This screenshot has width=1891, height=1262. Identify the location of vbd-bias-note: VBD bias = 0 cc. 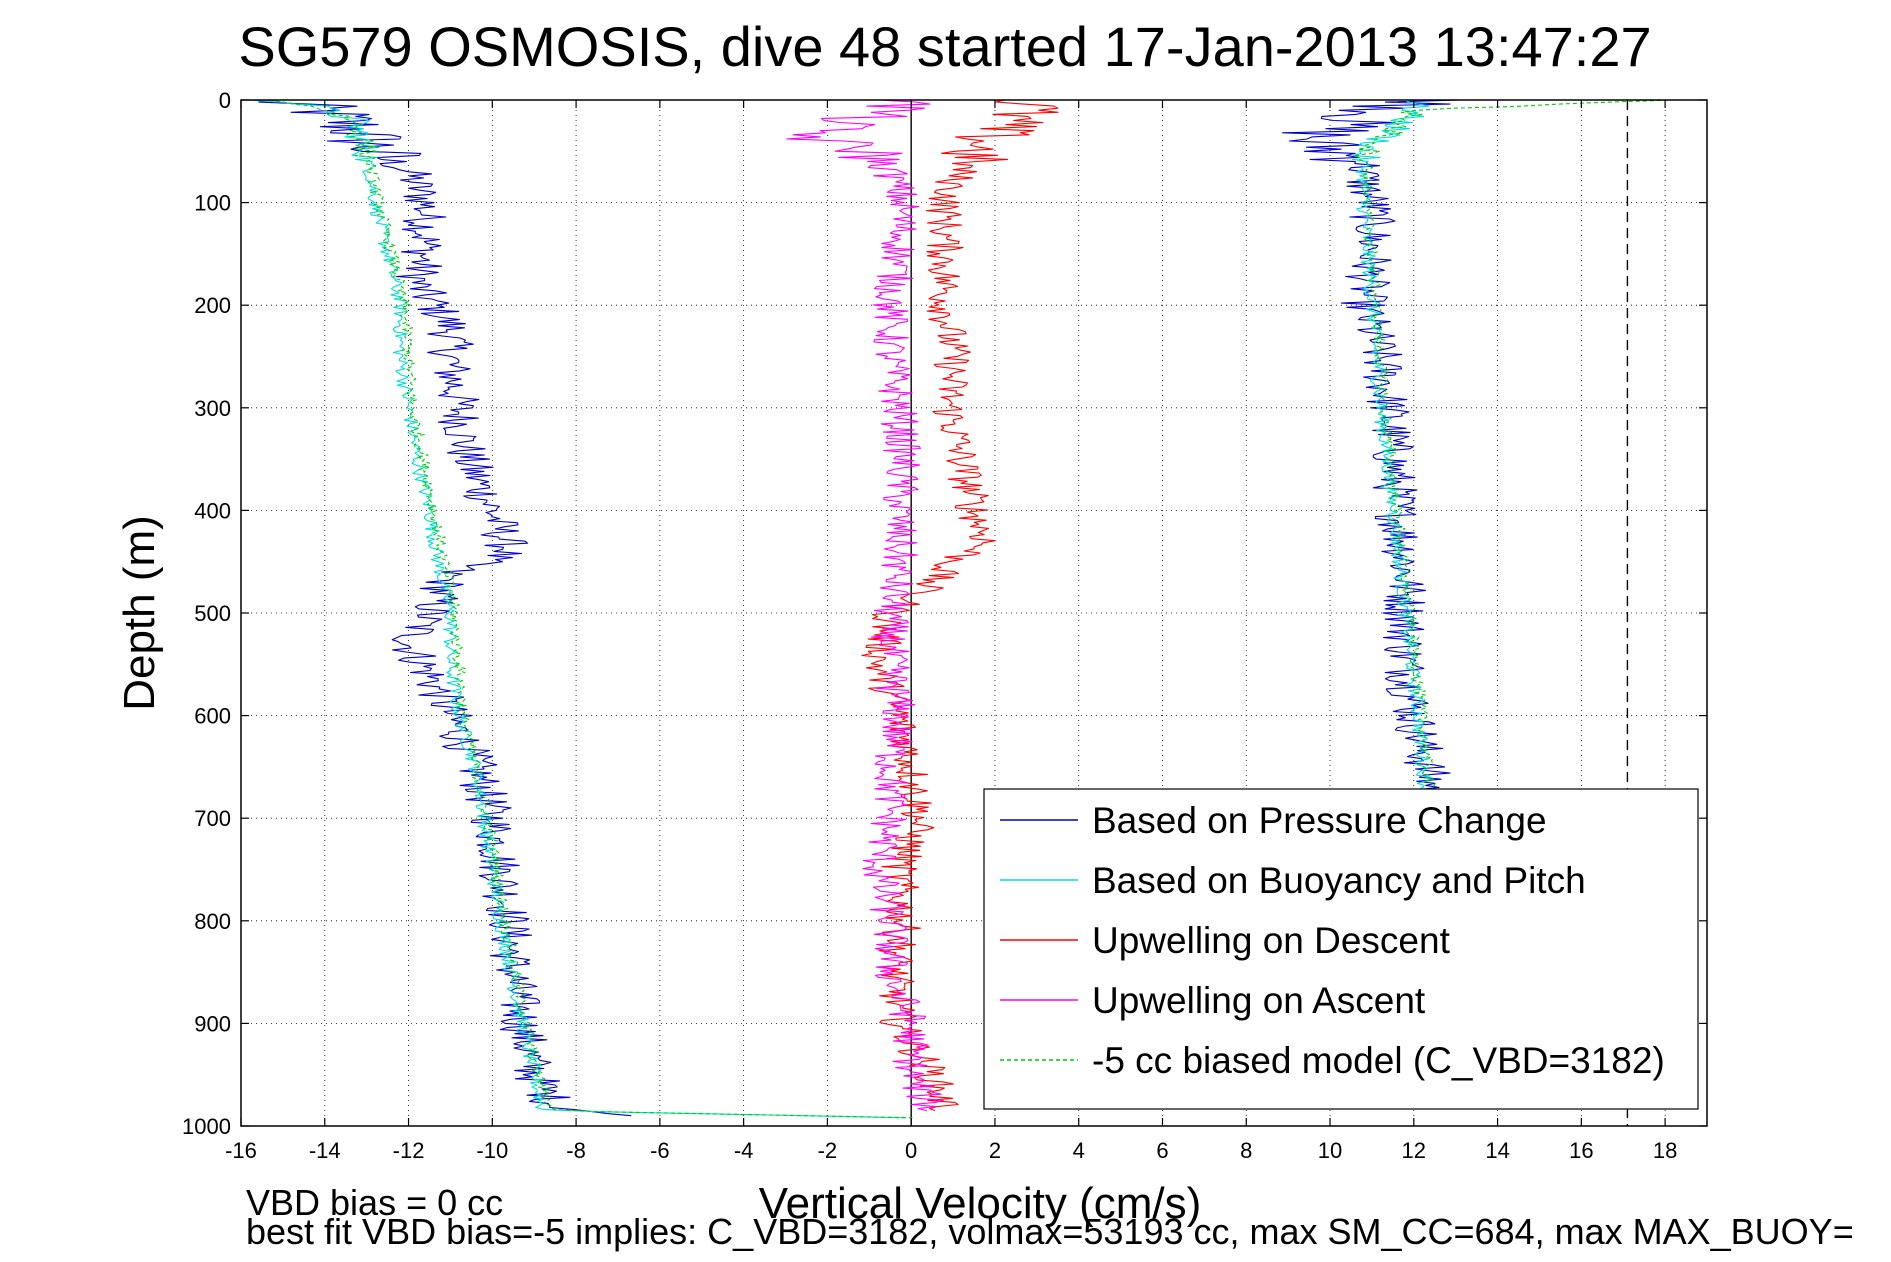
(374, 1202).